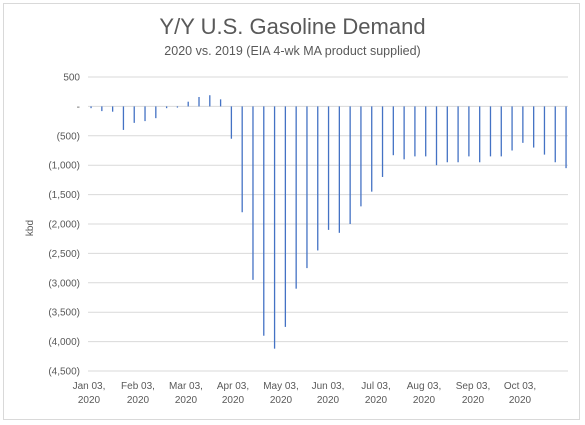 Image resolution: width=585 pixels, height=425 pixels. I want to click on x-tick-label: Mar 03, 2020, so click(186, 393).